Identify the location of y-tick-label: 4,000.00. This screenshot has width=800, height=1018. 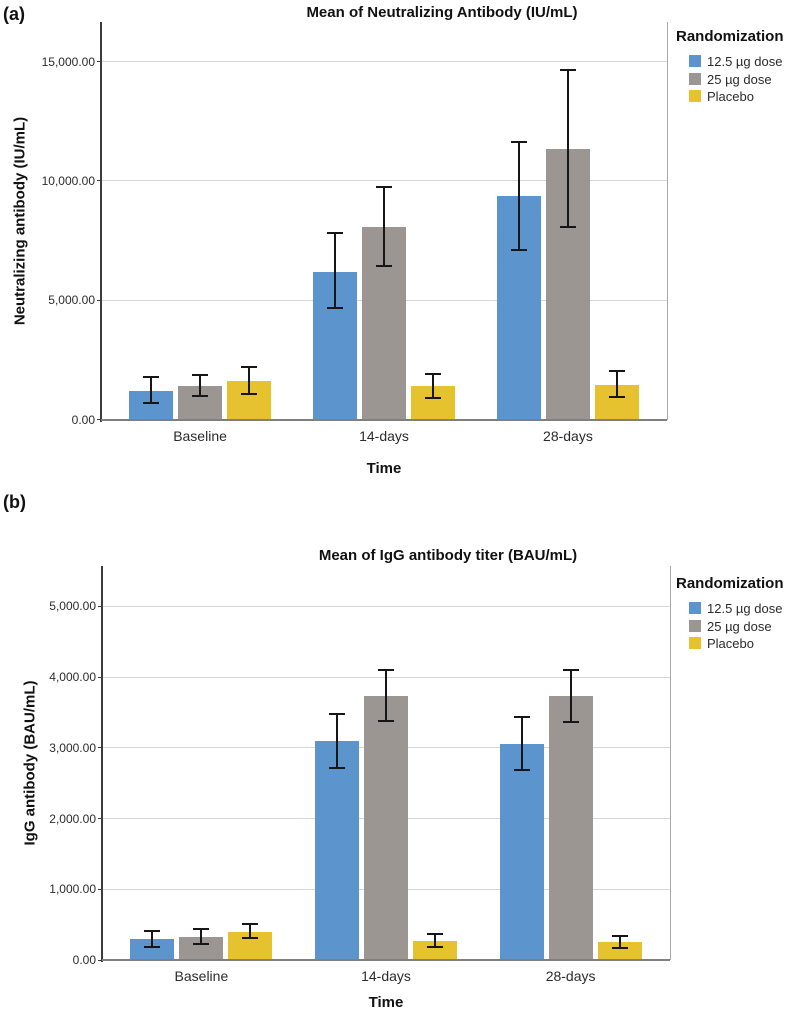
(72, 677).